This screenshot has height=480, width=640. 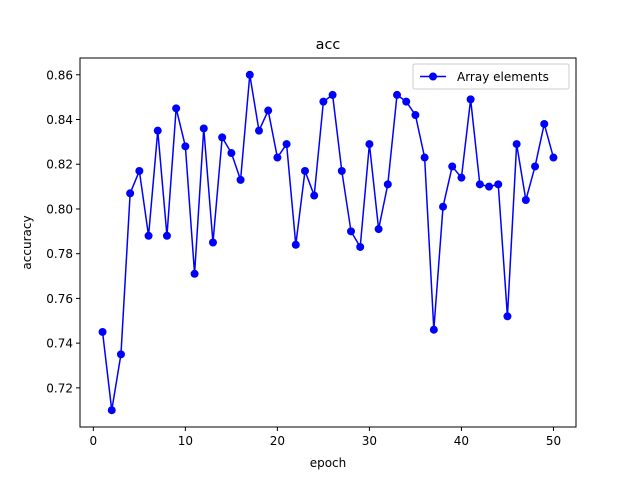 What do you see at coordinates (328, 45) in the screenshot?
I see `chart-title: acc` at bounding box center [328, 45].